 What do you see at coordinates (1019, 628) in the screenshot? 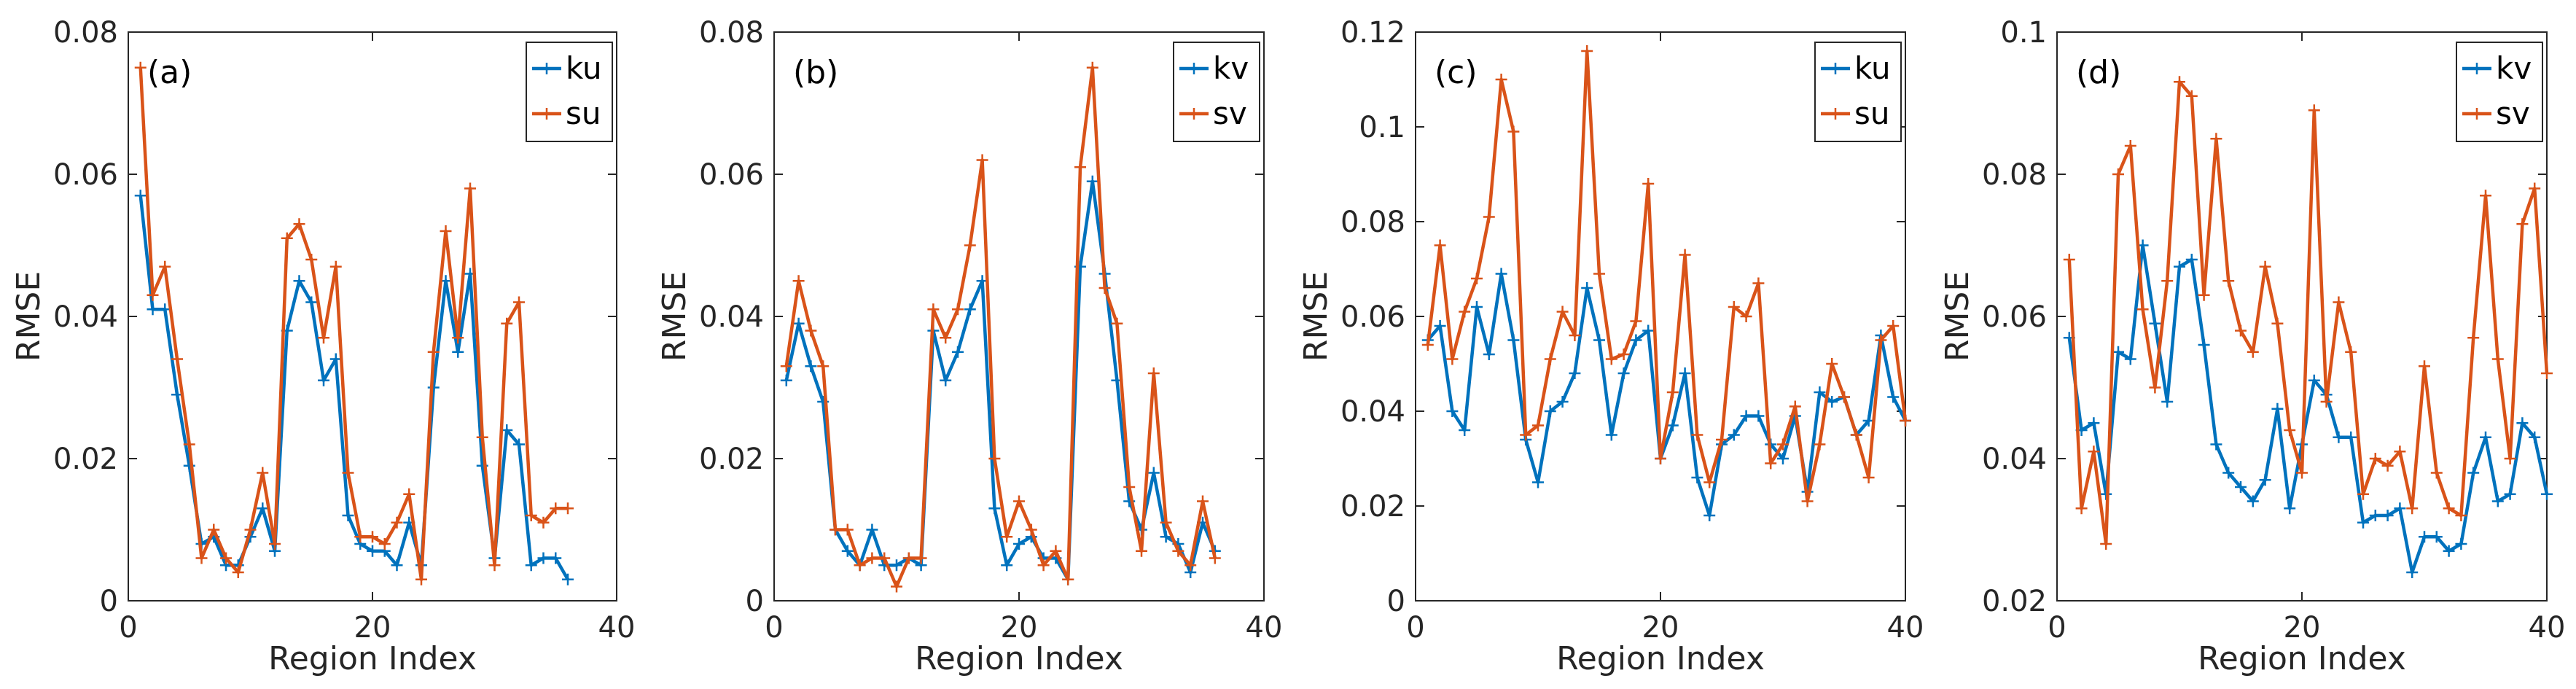
I see `x-tick-label: 20` at bounding box center [1019, 628].